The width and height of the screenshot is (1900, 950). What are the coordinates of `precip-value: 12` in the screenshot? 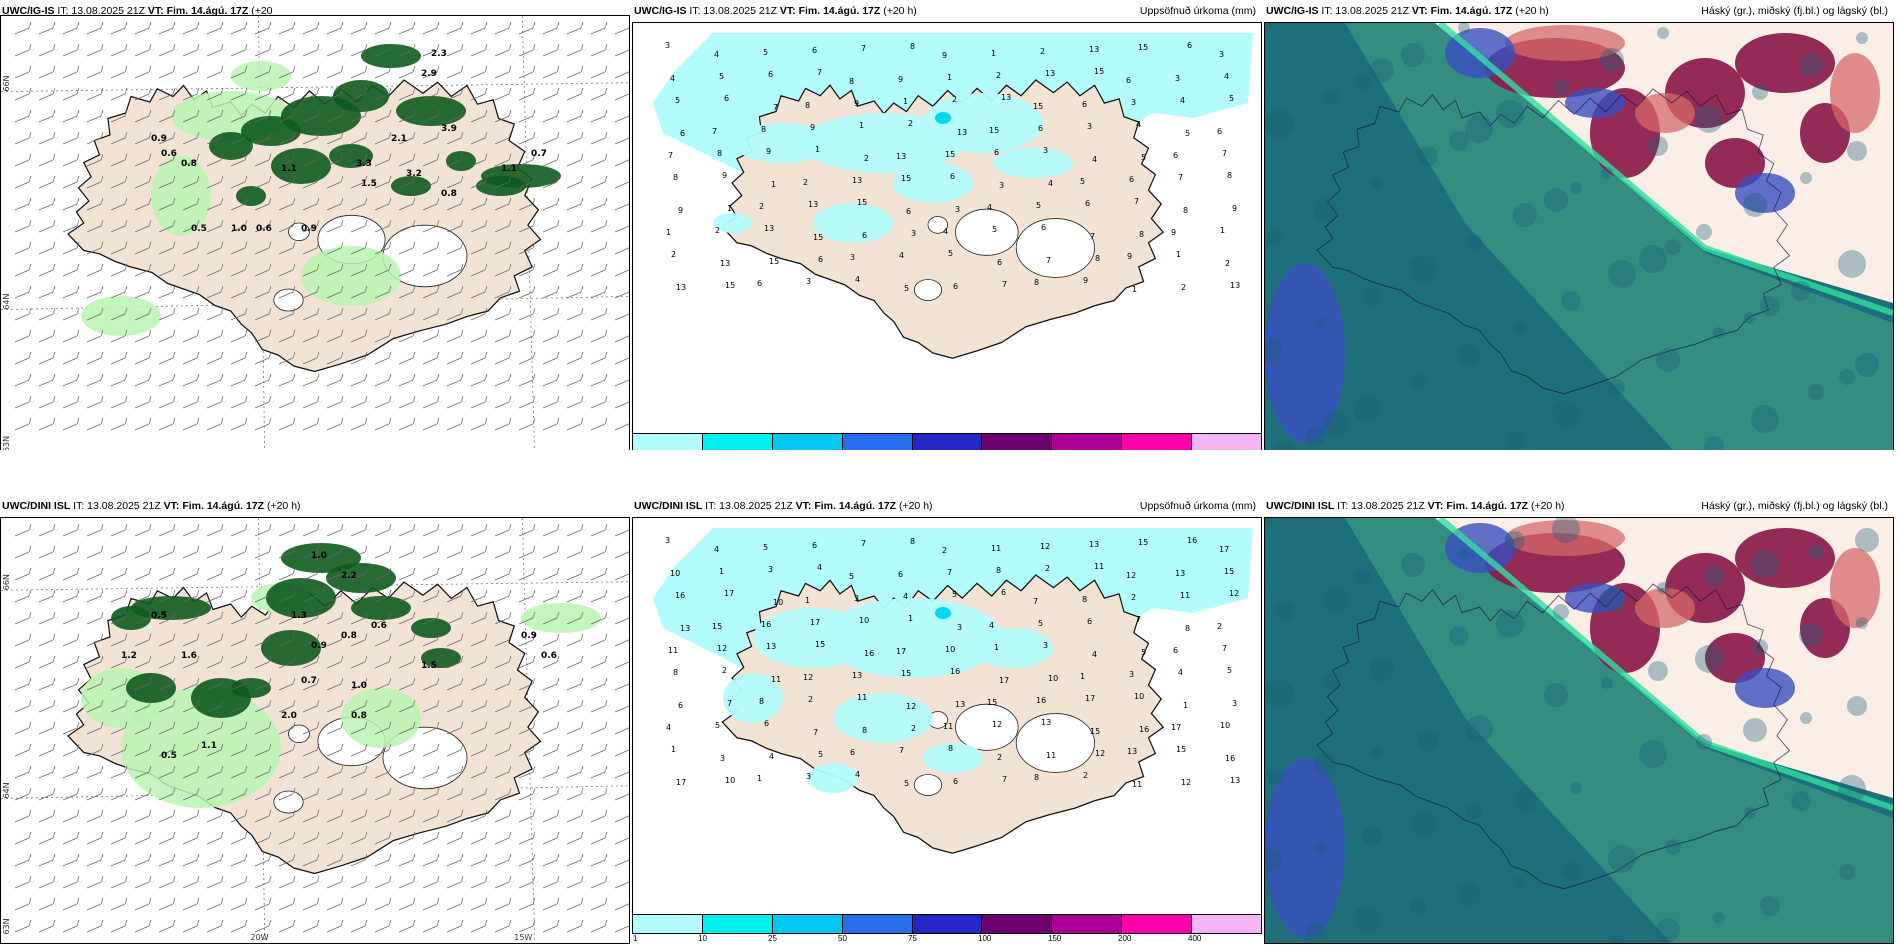 It's located at (1234, 593).